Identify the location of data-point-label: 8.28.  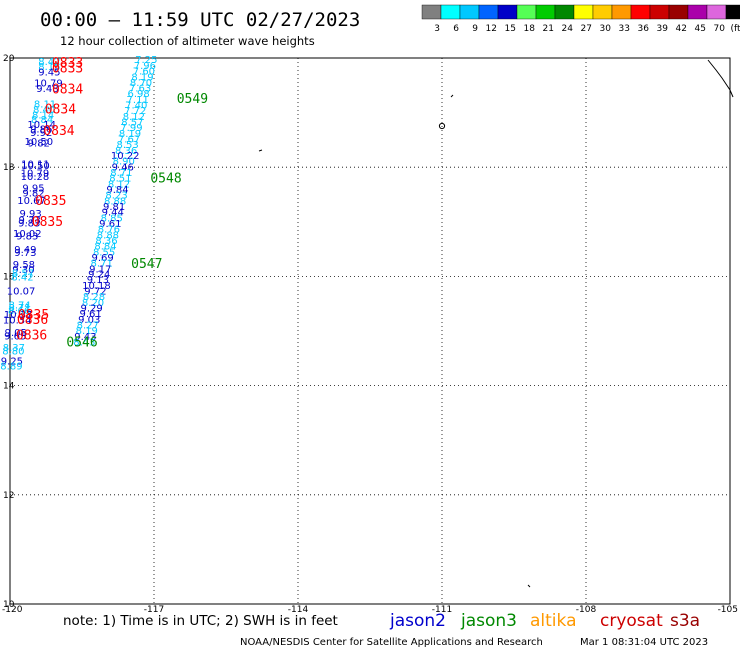
(94, 297).